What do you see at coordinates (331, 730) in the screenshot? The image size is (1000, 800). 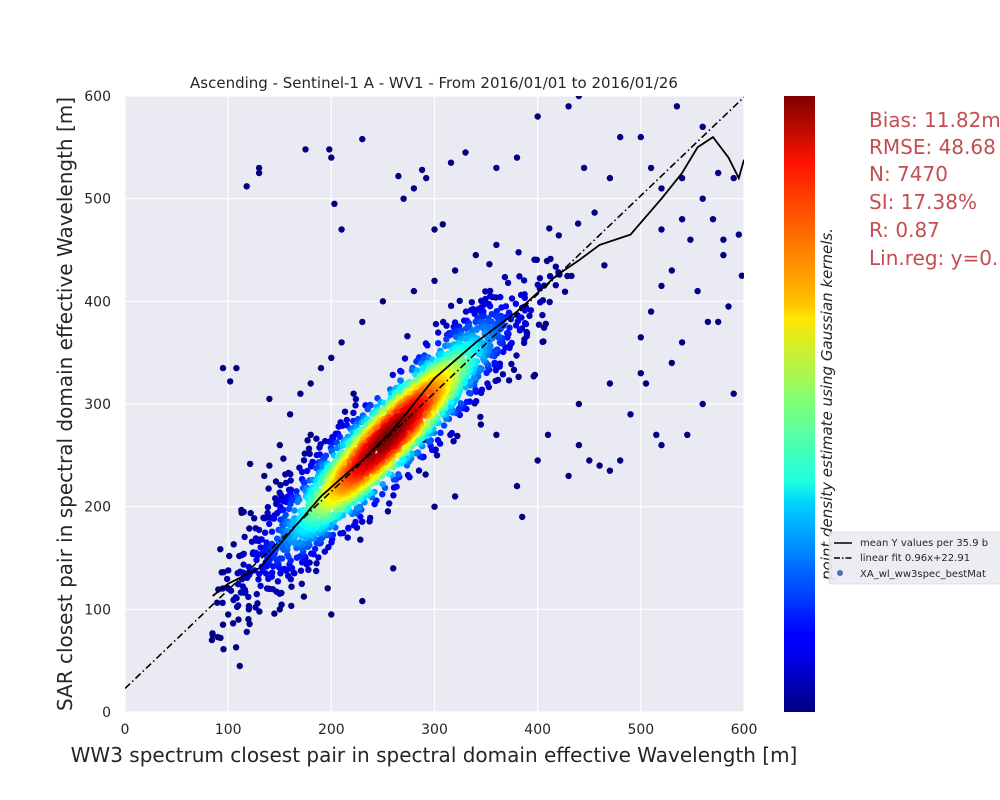 I see `x-tick-label: 200` at bounding box center [331, 730].